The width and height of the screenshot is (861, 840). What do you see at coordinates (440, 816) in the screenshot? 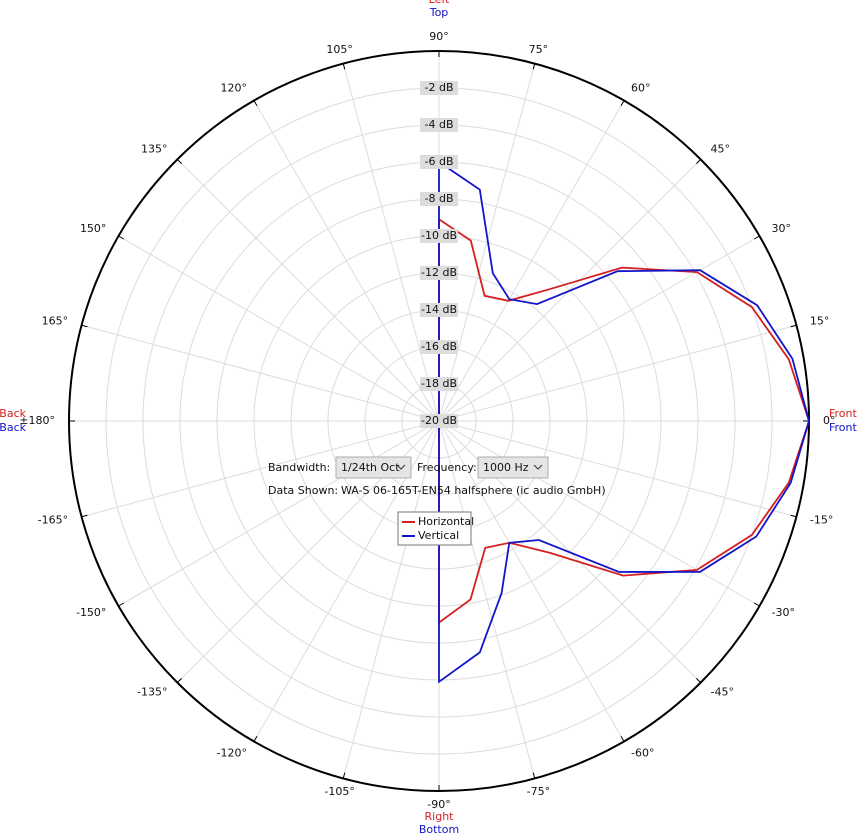
I see `direction-label: Right` at bounding box center [440, 816].